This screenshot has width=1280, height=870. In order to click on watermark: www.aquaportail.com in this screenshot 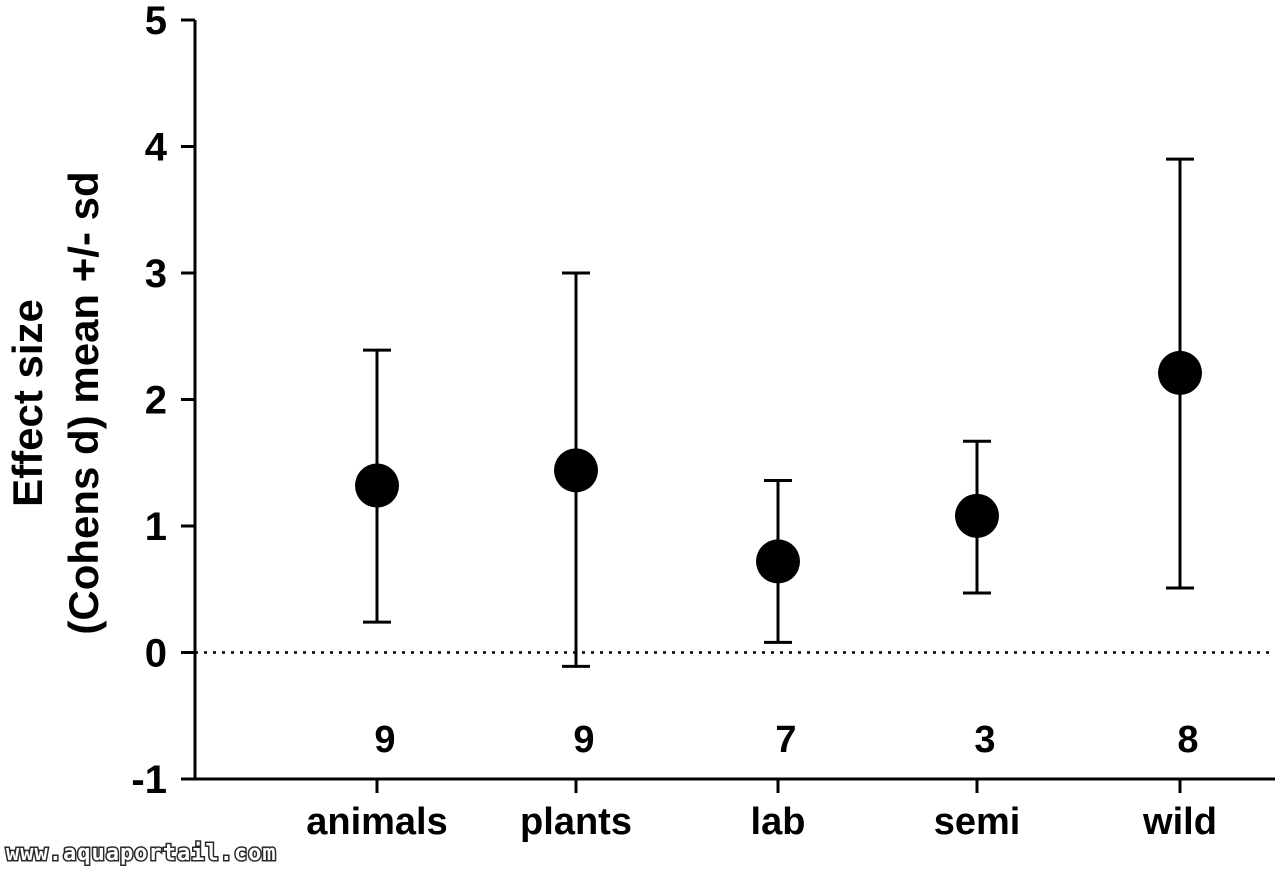, I will do `click(141, 853)`.